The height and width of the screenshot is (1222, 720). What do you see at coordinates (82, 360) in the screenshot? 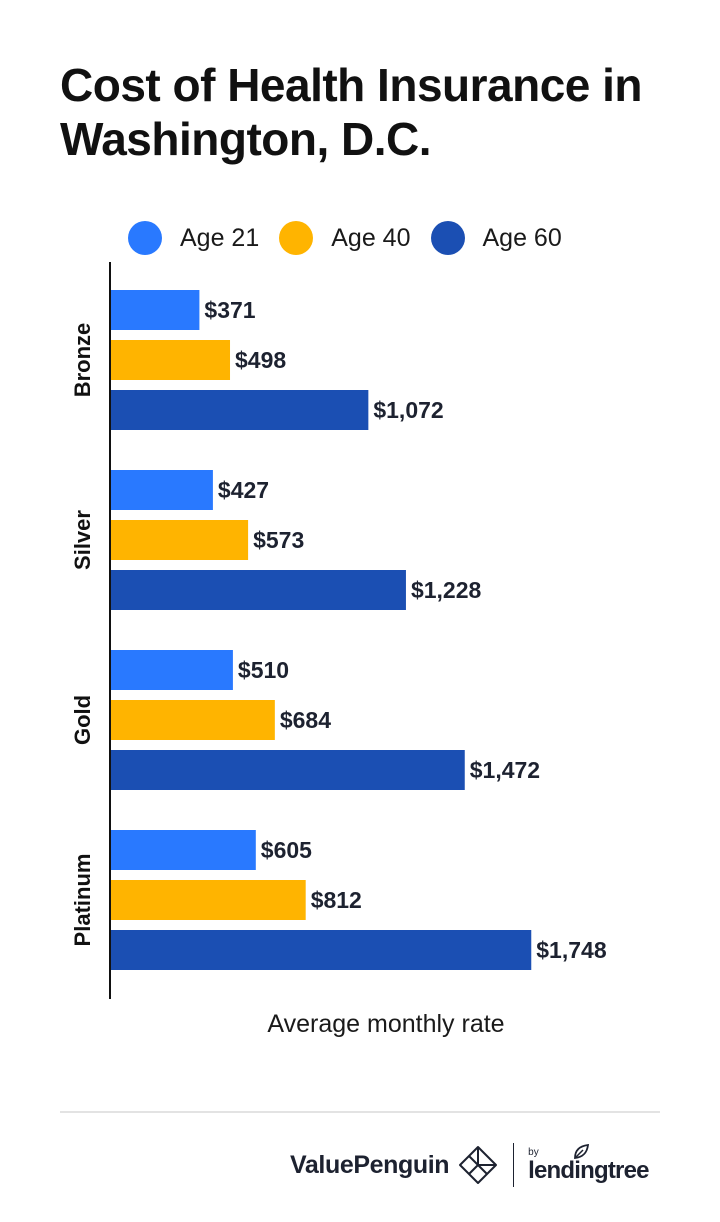
I see `category-label-bronze: Bronze` at bounding box center [82, 360].